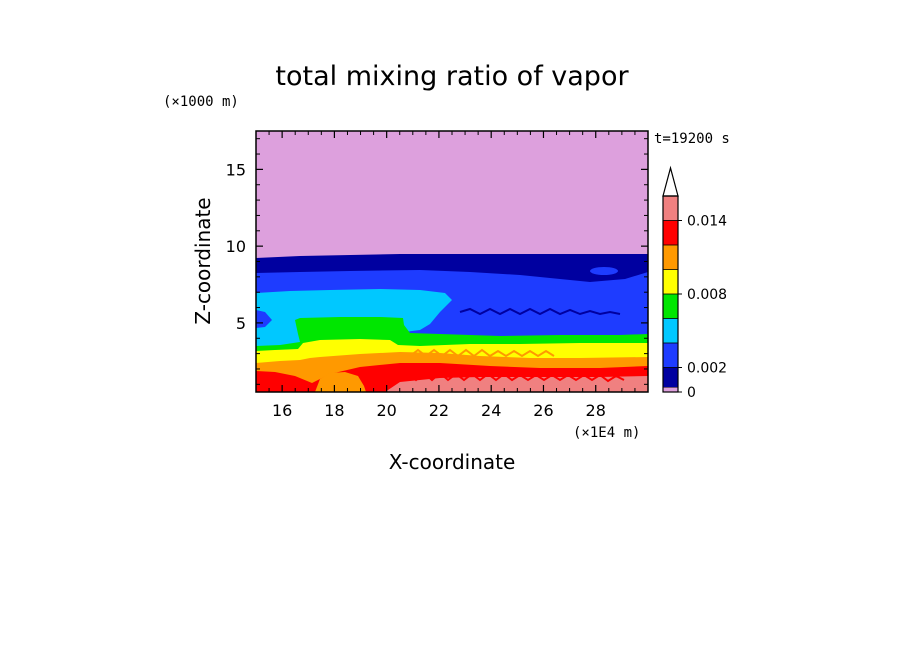  I want to click on x-unit-label: (×1E4 m), so click(606, 433).